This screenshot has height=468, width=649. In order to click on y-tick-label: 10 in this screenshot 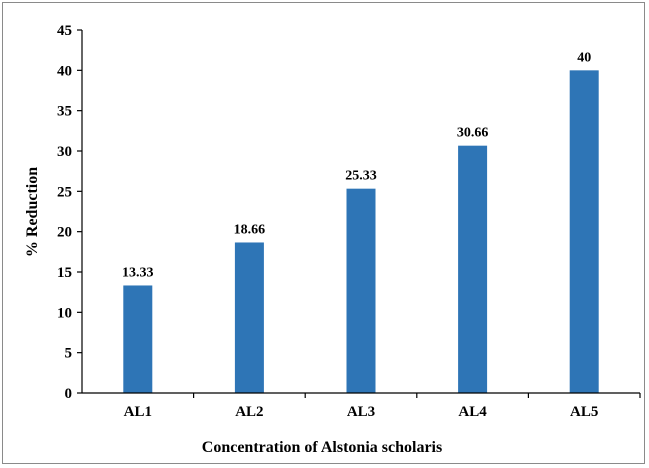, I will do `click(64, 313)`.